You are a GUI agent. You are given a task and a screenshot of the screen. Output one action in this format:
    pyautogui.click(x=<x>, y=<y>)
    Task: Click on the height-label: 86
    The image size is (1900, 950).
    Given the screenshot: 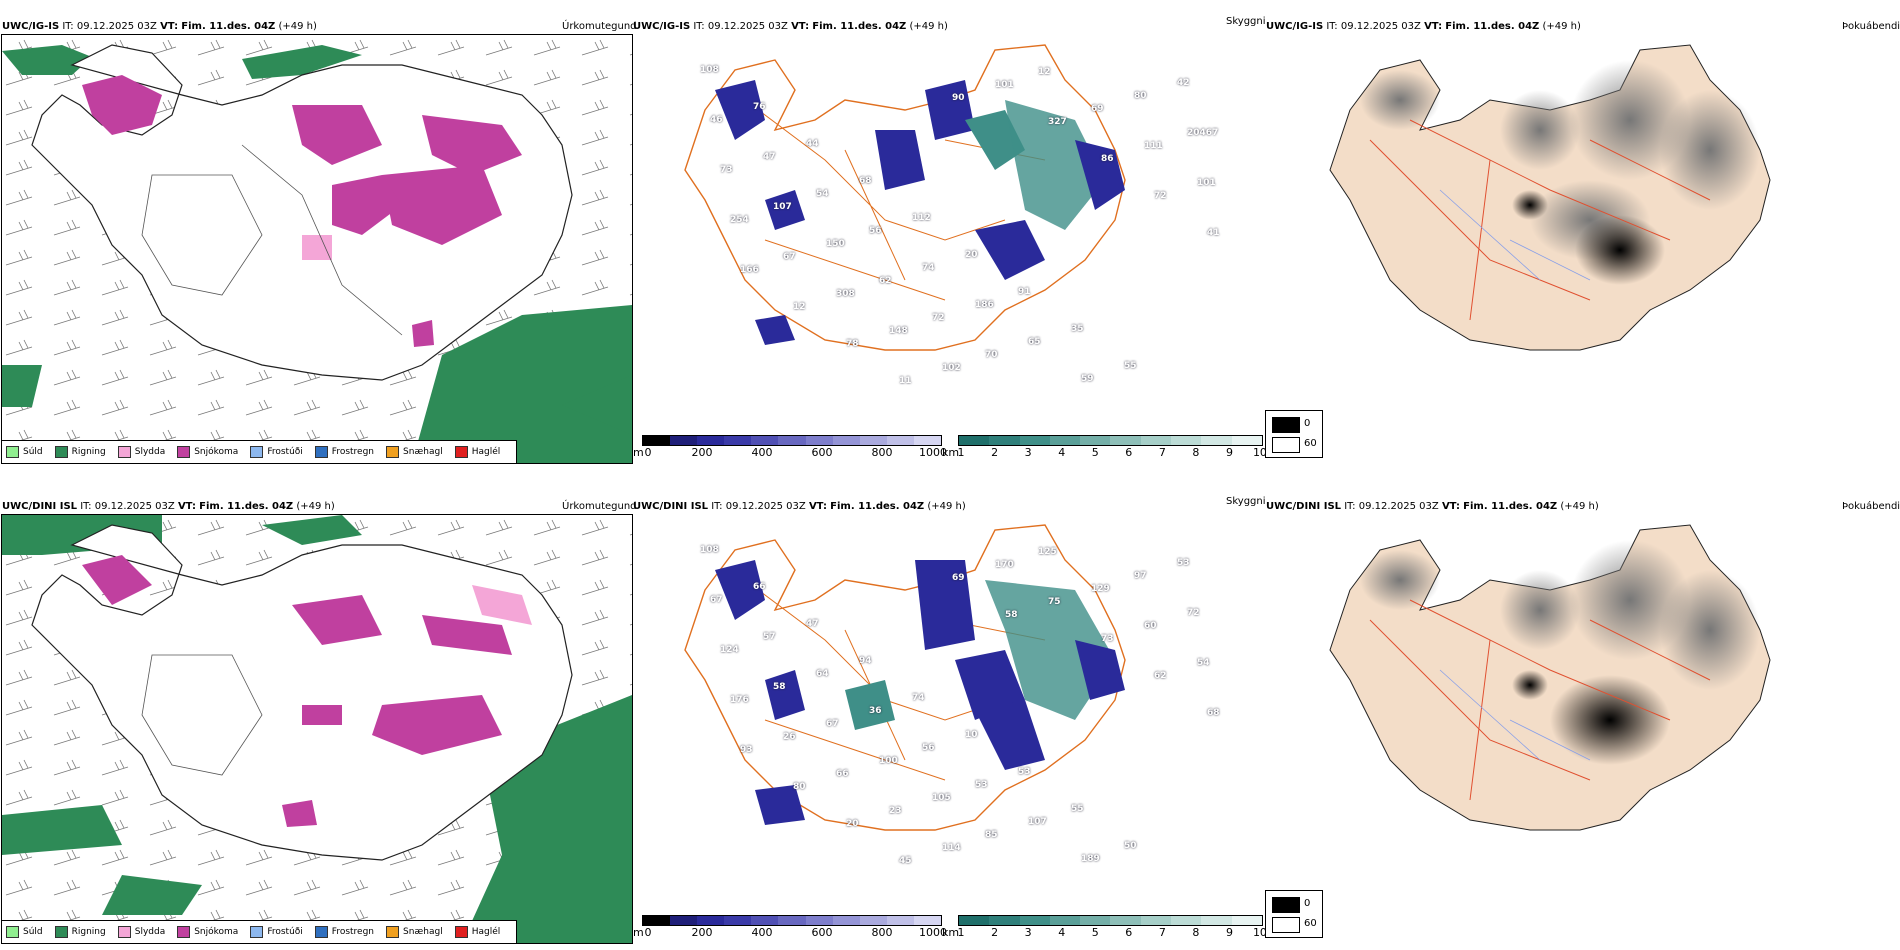 What is the action you would take?
    pyautogui.click(x=1107, y=159)
    